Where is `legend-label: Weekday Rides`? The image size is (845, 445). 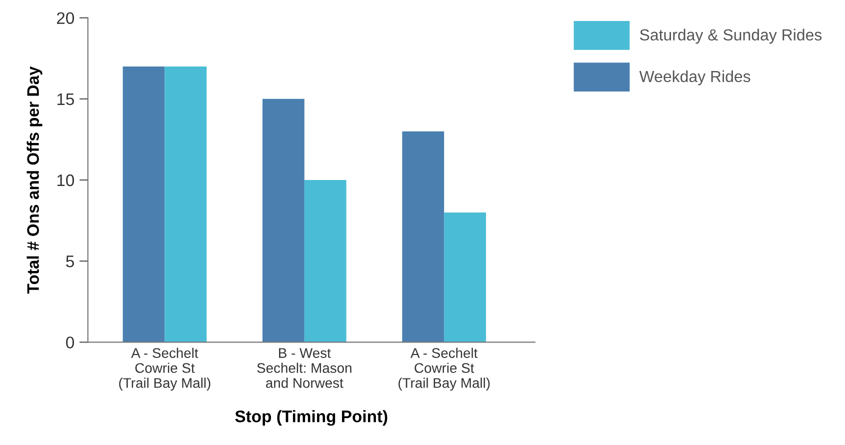
legend-label: Weekday Rides is located at coordinates (694, 78).